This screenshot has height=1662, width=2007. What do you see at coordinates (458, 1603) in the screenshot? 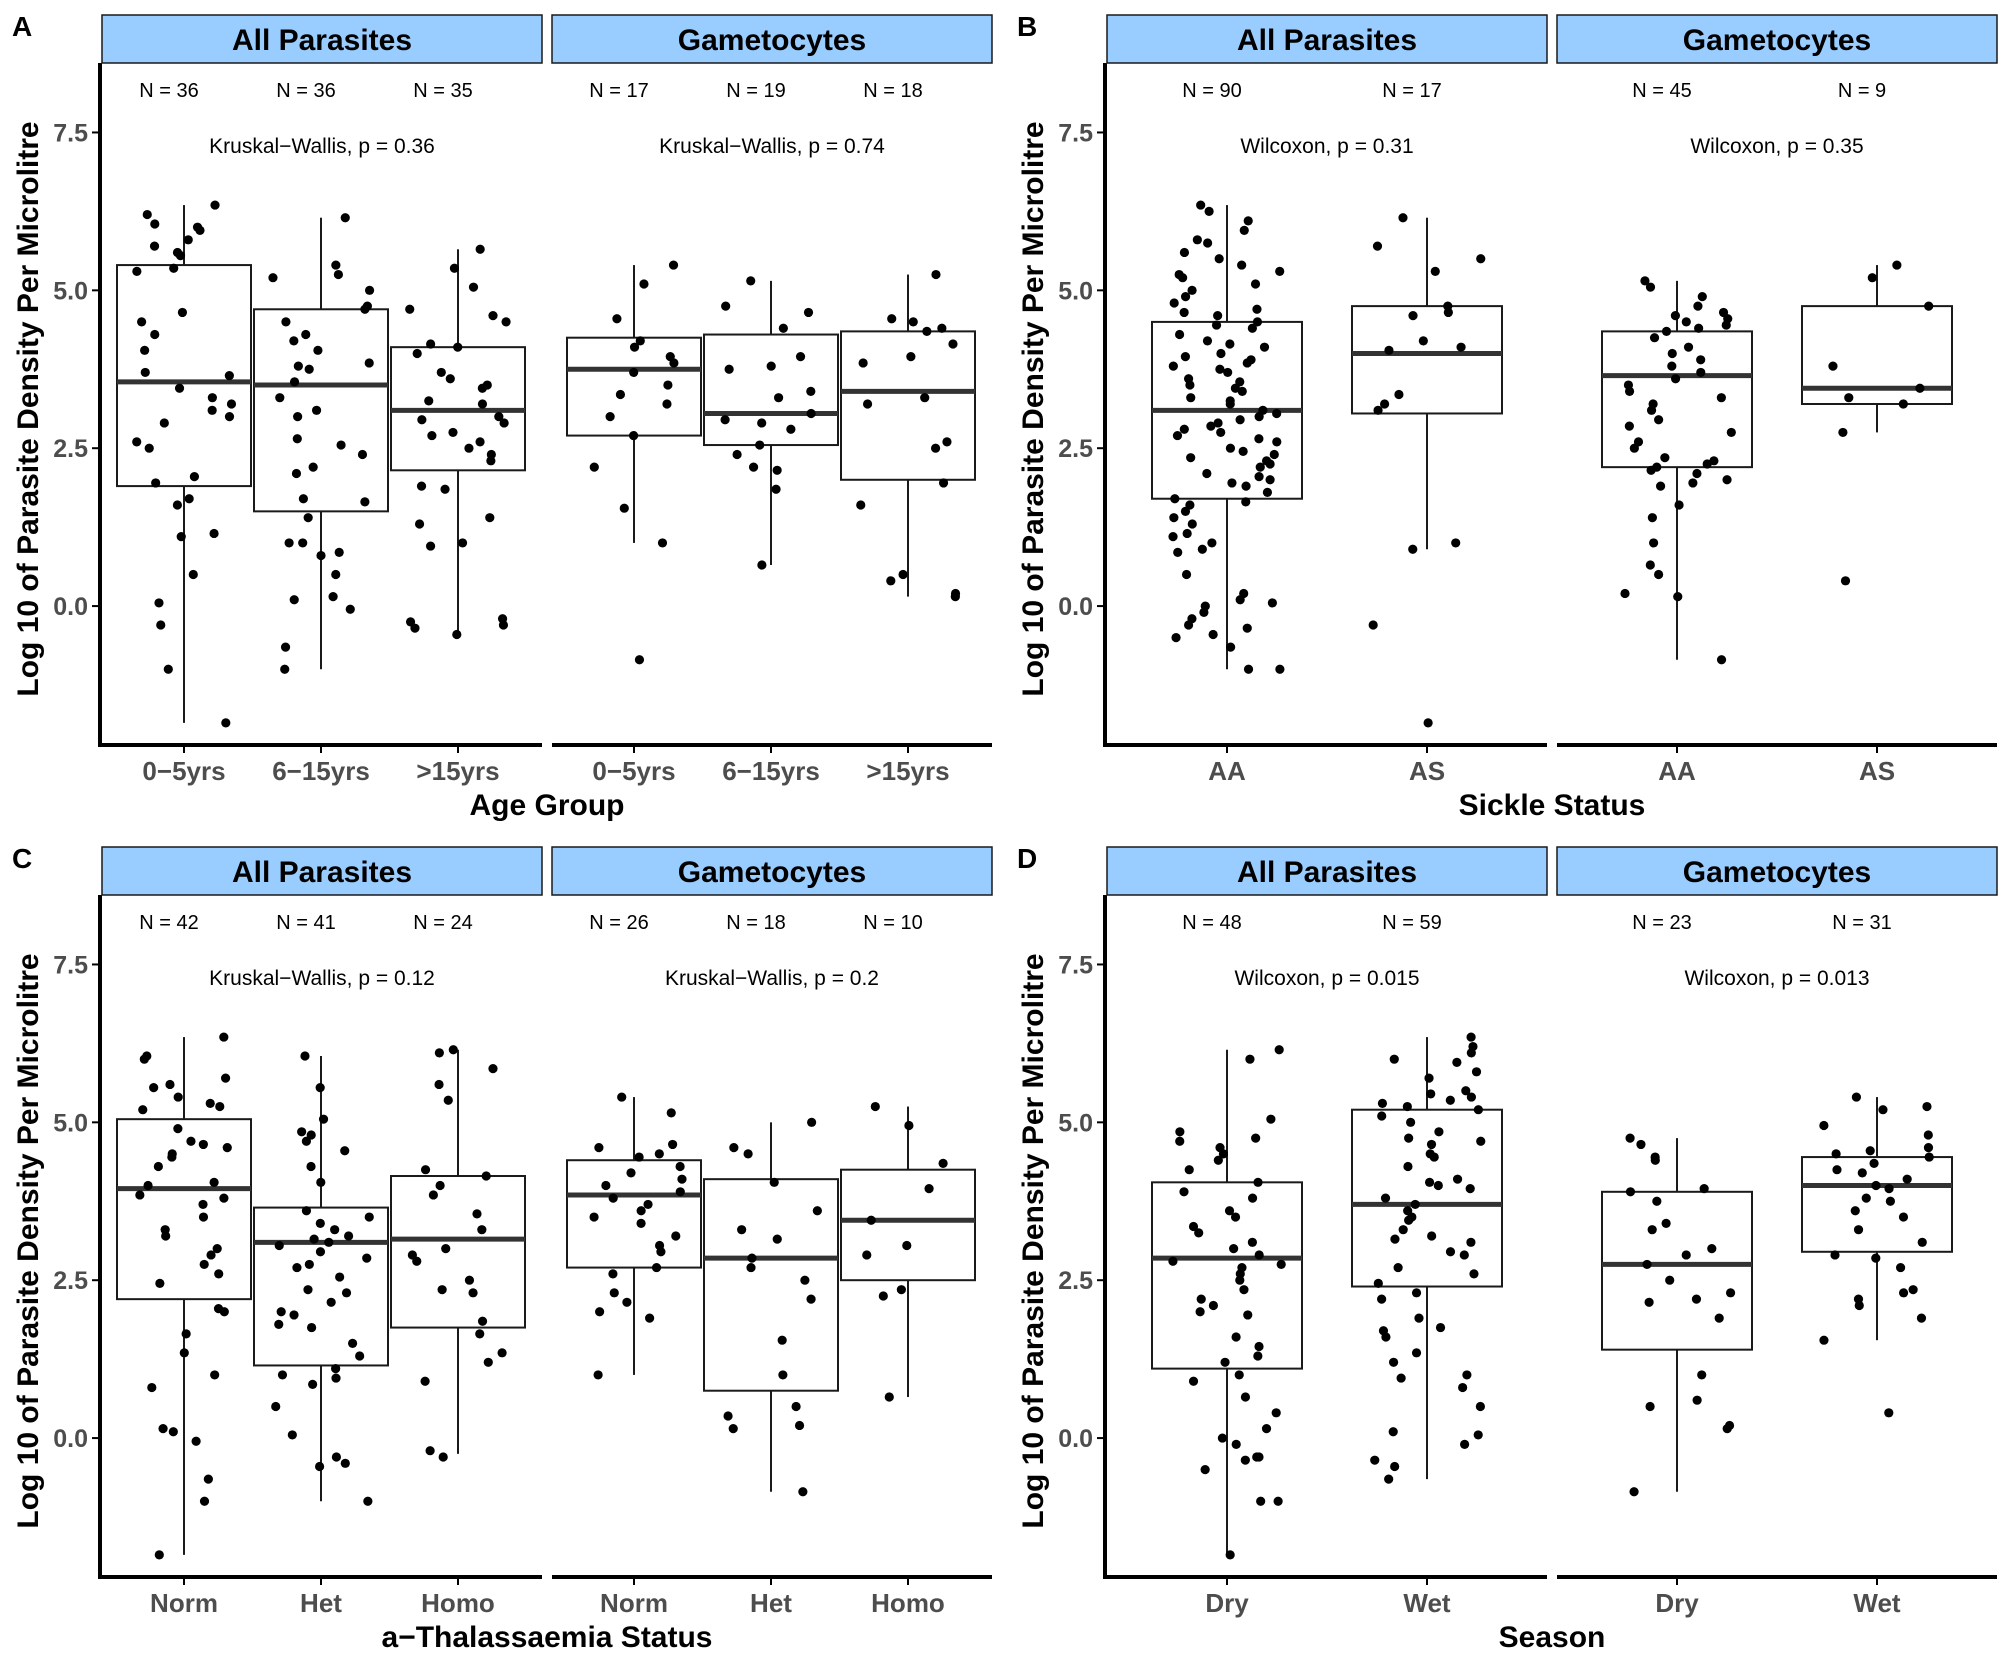
I see `x-category-label: Homo` at bounding box center [458, 1603].